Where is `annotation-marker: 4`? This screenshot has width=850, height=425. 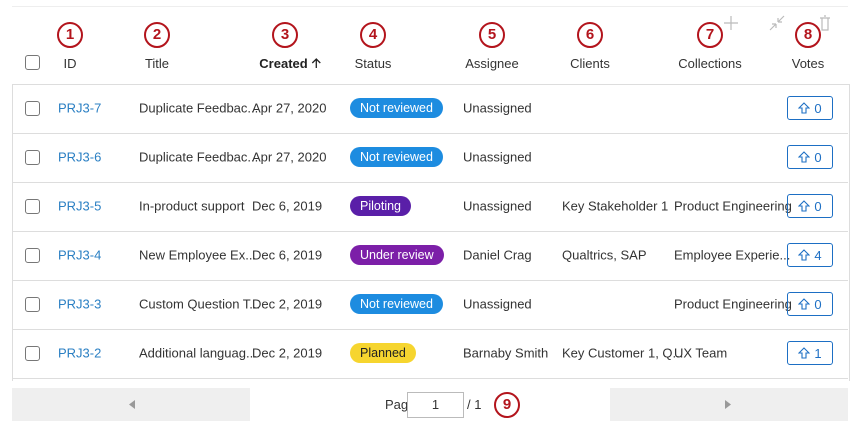 annotation-marker: 4 is located at coordinates (373, 35).